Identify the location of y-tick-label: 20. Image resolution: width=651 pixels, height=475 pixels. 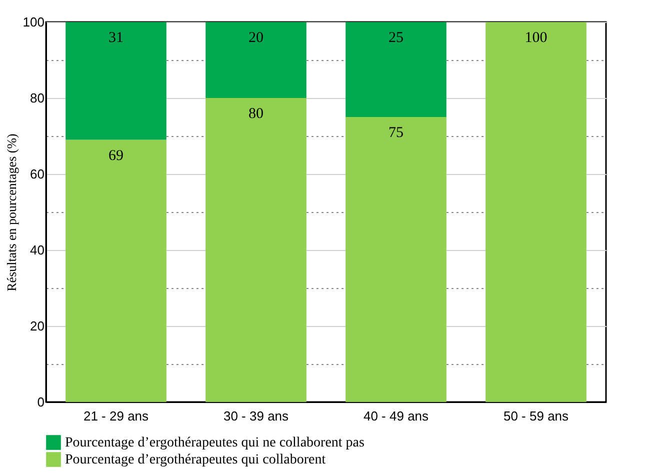
(37, 326).